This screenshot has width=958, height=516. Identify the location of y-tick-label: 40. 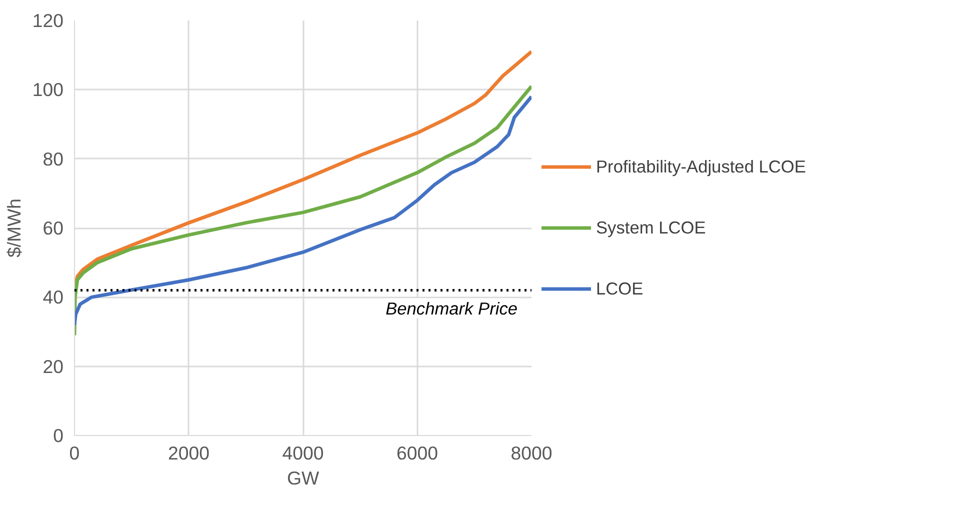
(53, 297).